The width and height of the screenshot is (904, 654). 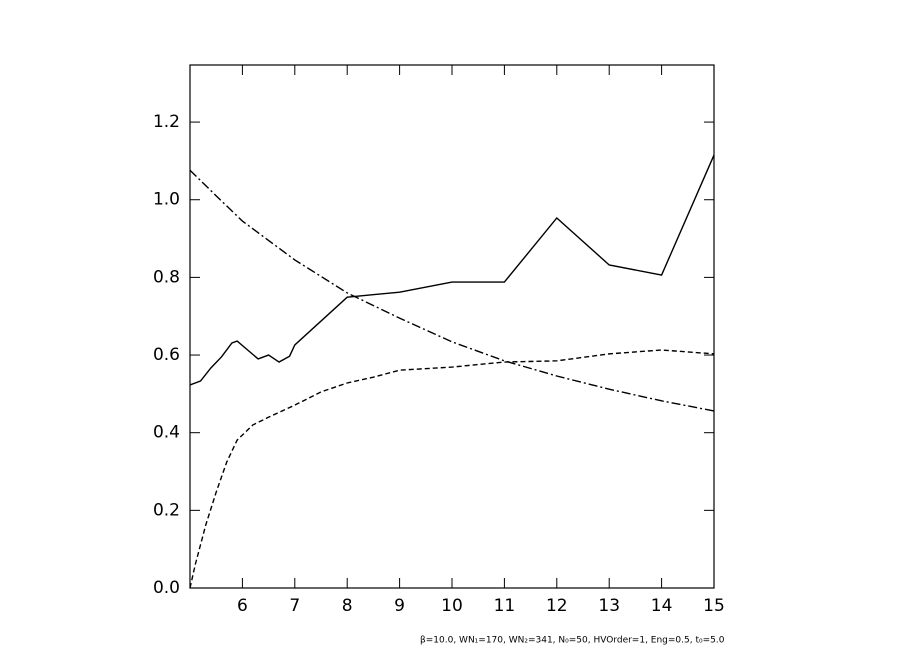 What do you see at coordinates (166, 122) in the screenshot?
I see `y-tick-label: 1.2` at bounding box center [166, 122].